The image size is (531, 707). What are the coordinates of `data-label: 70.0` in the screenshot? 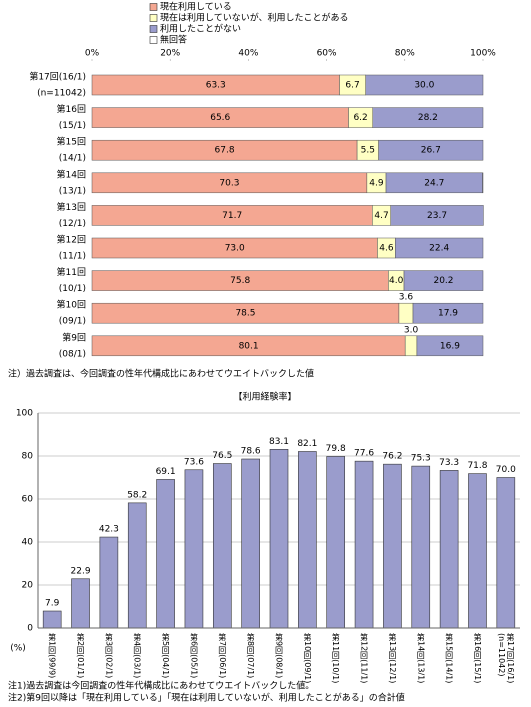 It's located at (506, 470).